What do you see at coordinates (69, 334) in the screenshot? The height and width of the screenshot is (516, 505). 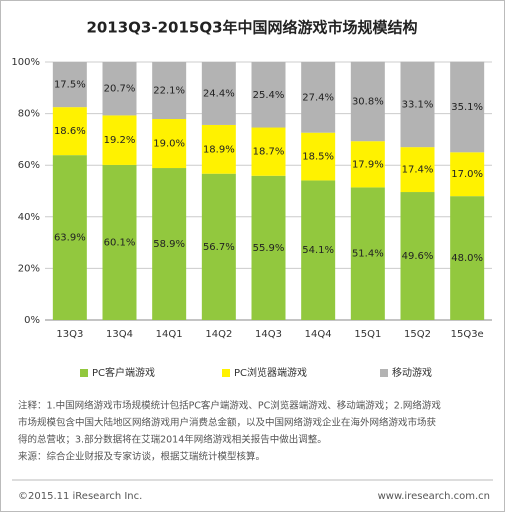 I see `x-tick-label: 13Q3` at bounding box center [69, 334].